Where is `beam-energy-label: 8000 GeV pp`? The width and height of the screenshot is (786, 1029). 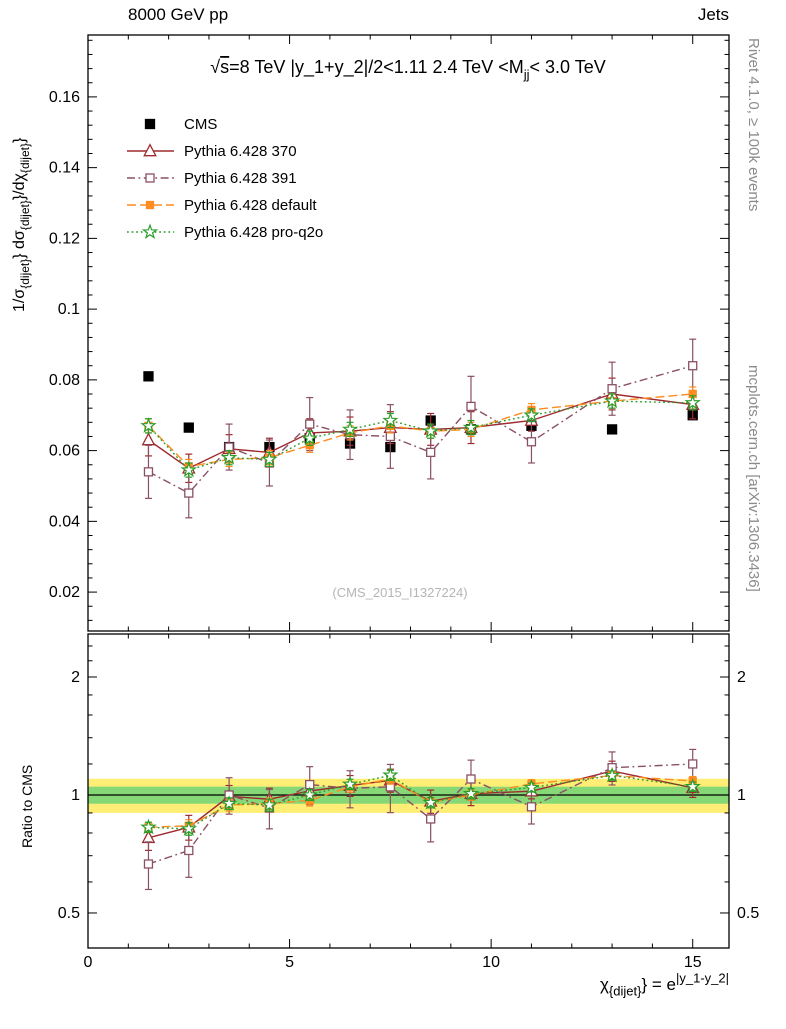 beam-energy-label: 8000 GeV pp is located at coordinates (178, 14).